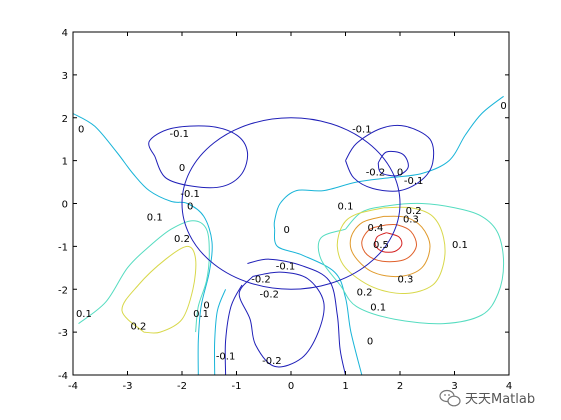 Image resolution: width=561 pixels, height=420 pixels. What do you see at coordinates (65, 76) in the screenshot?
I see `y-tick-label: 3` at bounding box center [65, 76].